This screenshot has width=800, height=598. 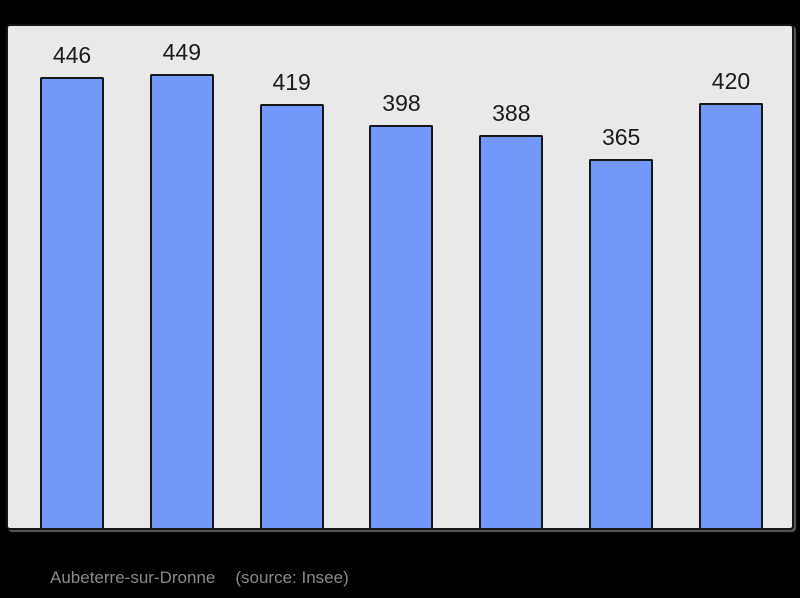 I want to click on bar-value-label: 398, so click(x=401, y=103).